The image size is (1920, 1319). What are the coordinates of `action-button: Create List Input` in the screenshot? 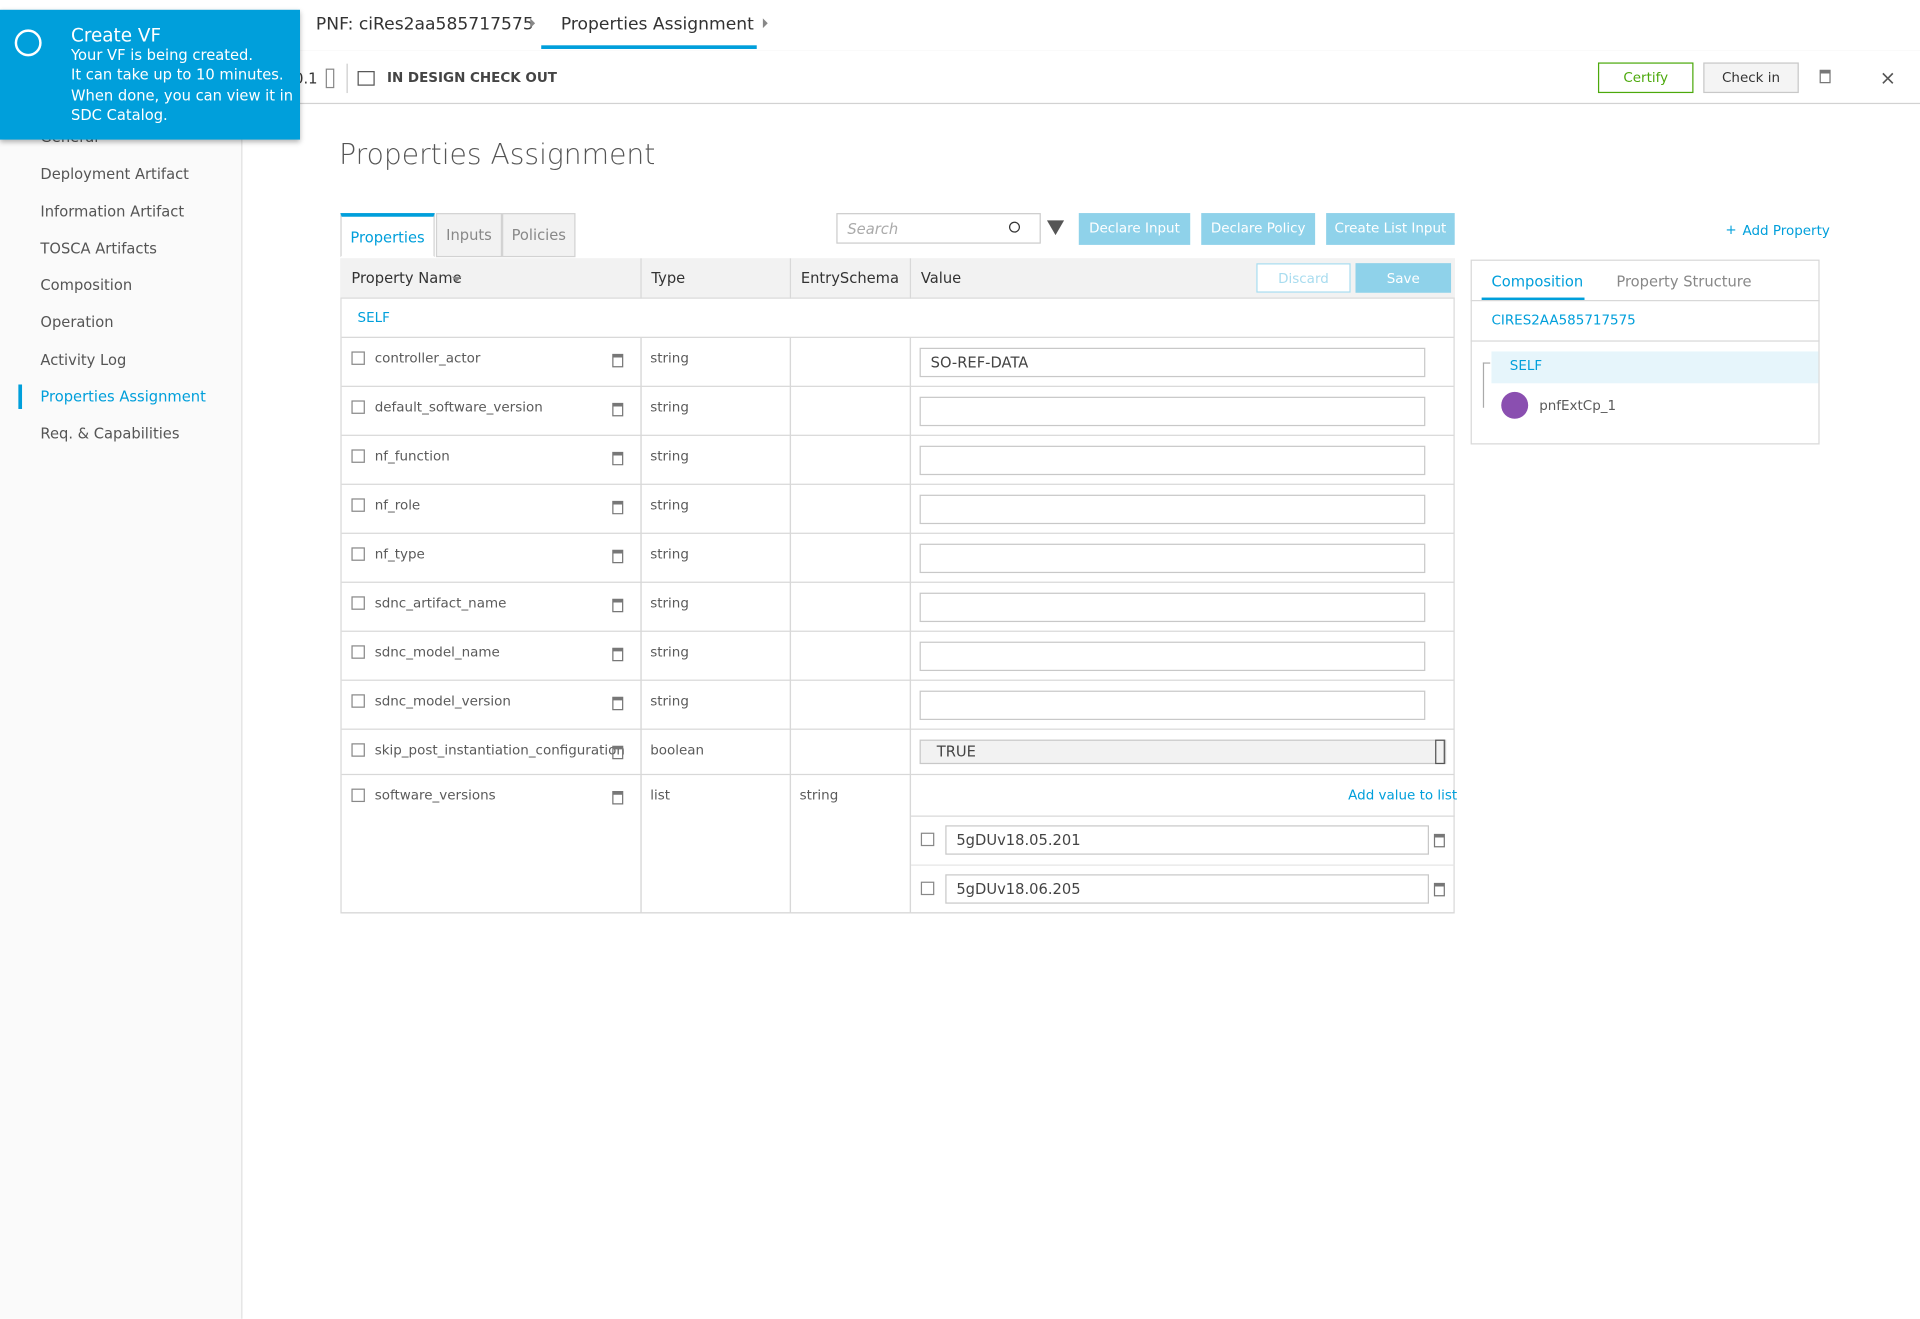 It's located at (1390, 229).